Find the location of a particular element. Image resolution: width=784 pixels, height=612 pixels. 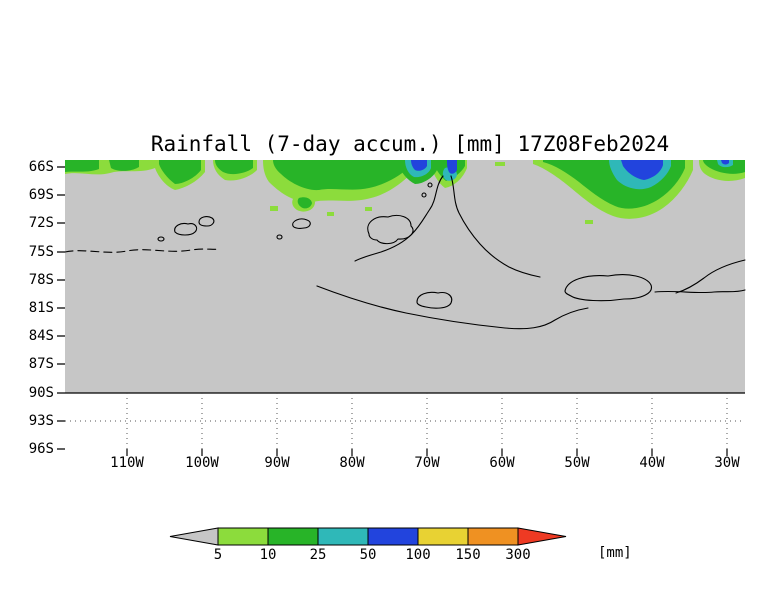

coastline-dashed-west is located at coordinates (142, 250).